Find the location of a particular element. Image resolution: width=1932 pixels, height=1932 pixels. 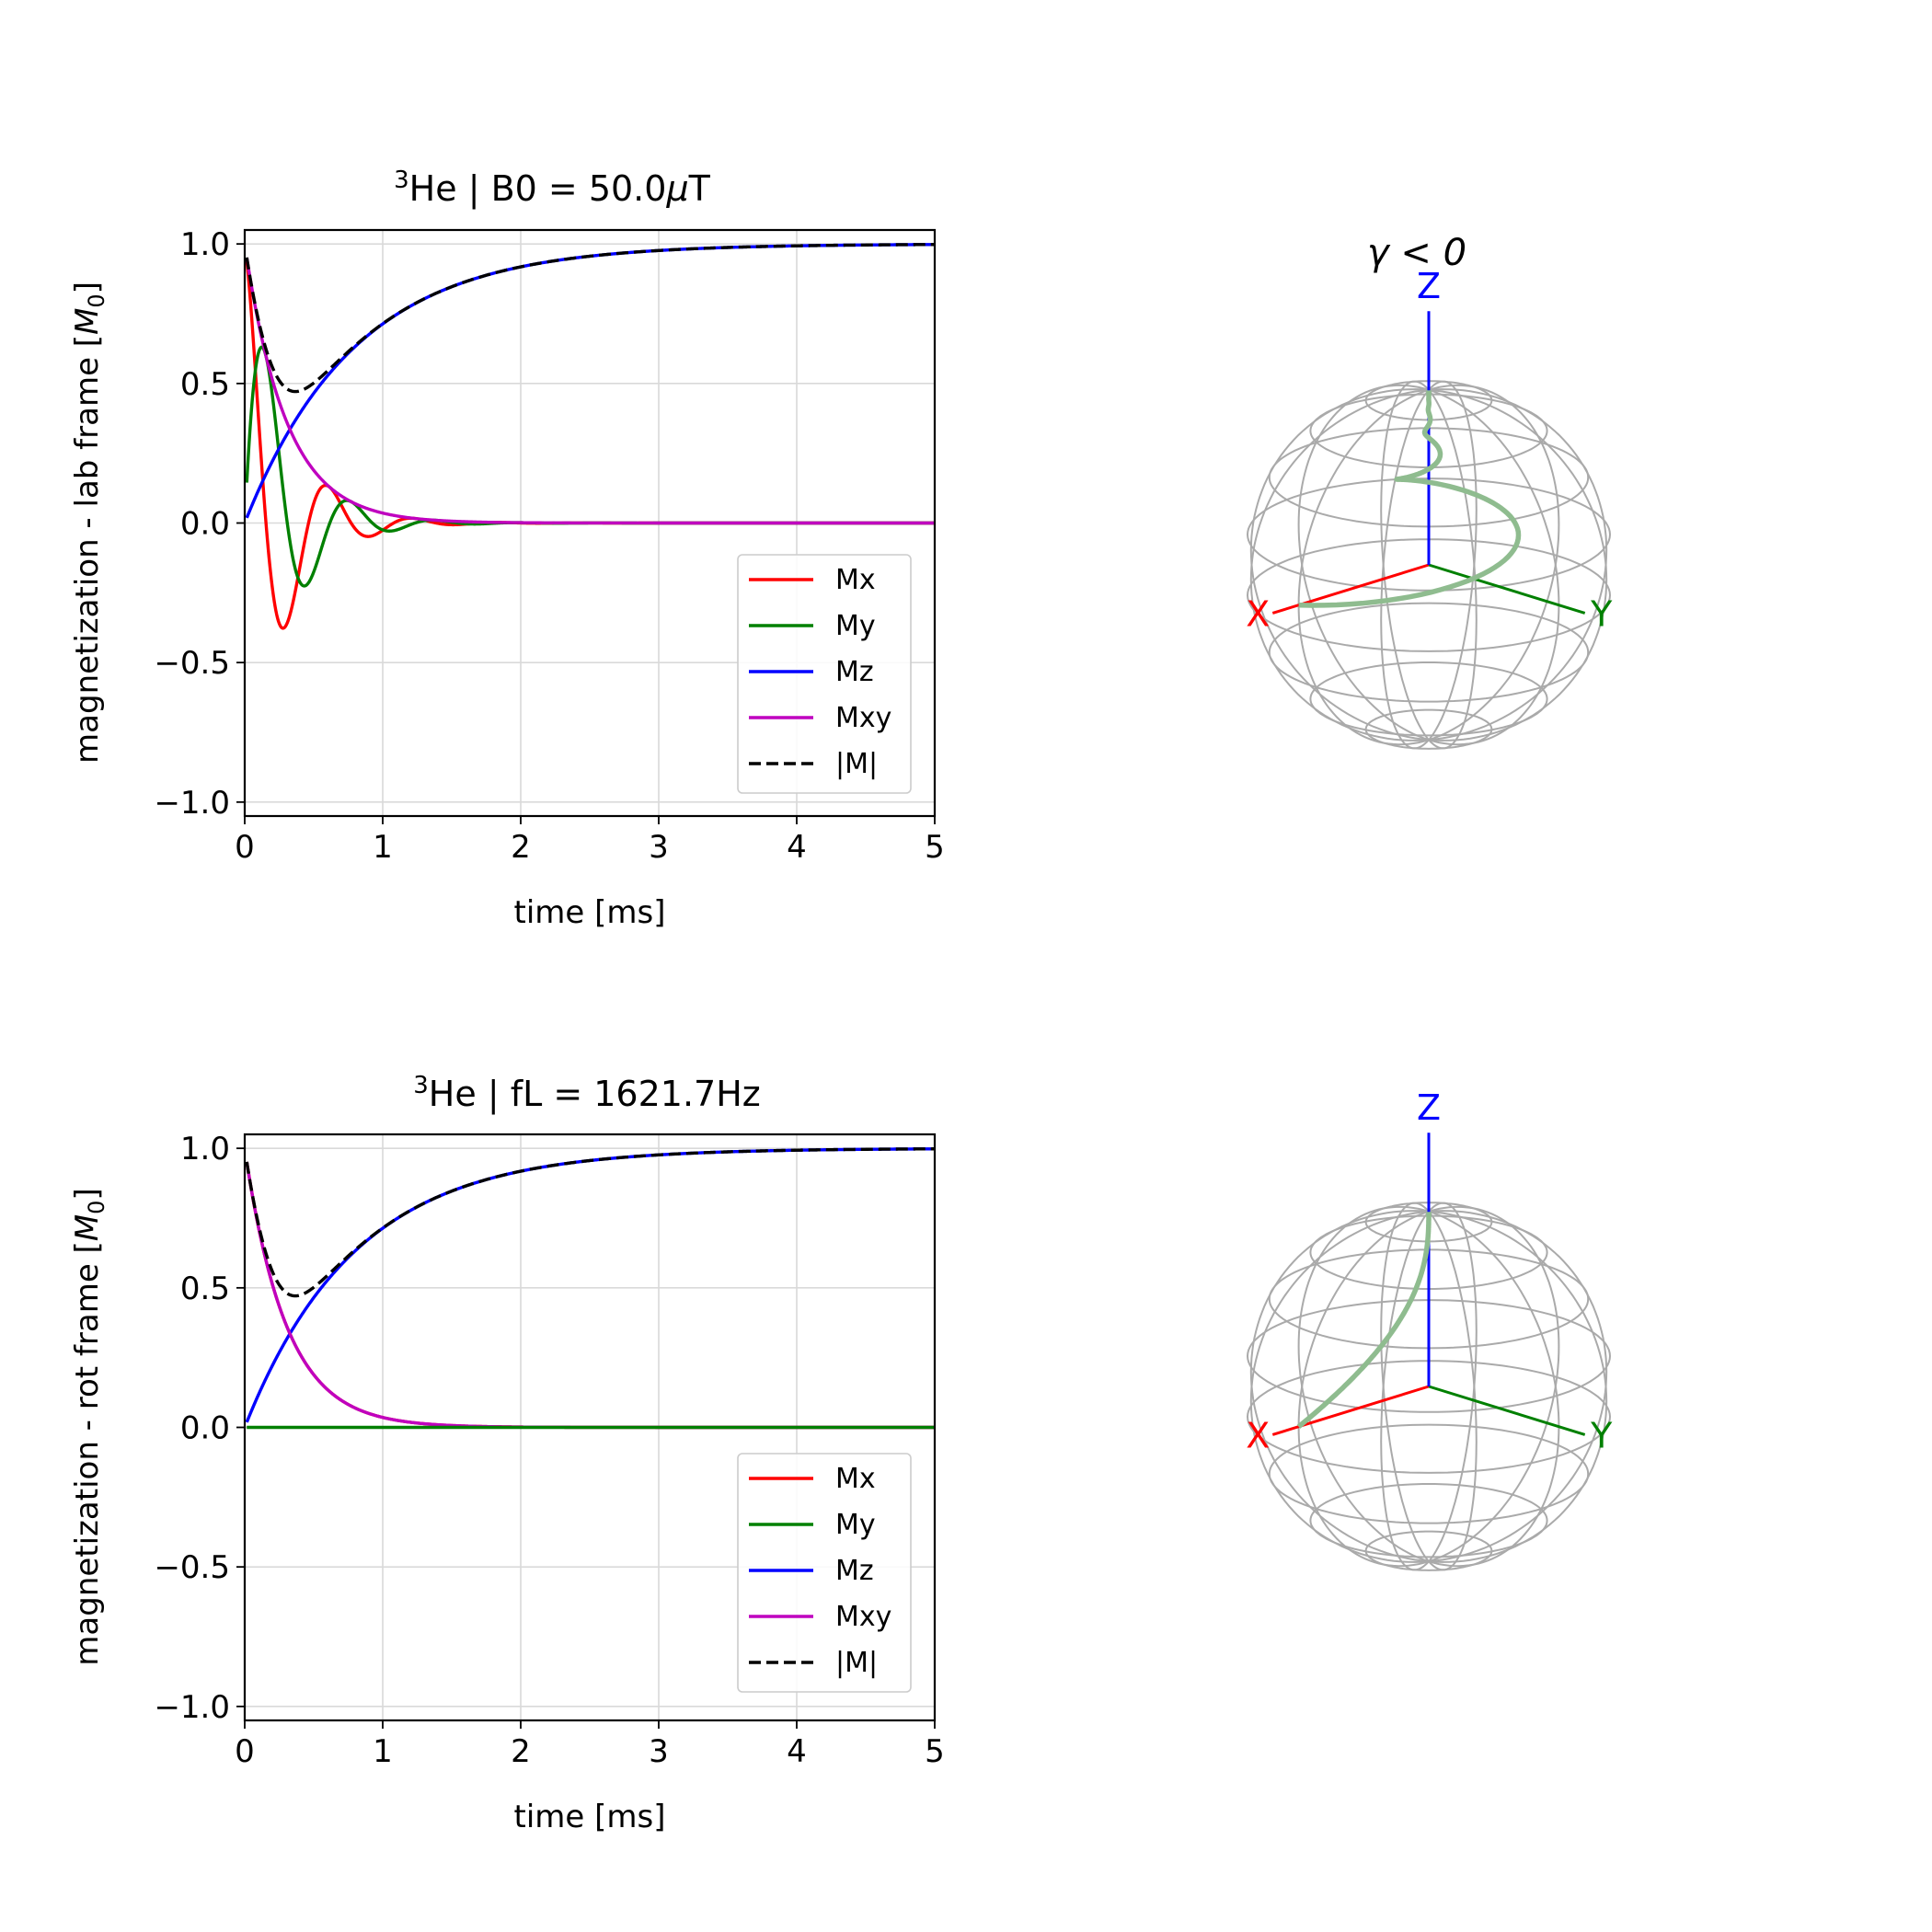

title-unit: T is located at coordinates (699, 188).